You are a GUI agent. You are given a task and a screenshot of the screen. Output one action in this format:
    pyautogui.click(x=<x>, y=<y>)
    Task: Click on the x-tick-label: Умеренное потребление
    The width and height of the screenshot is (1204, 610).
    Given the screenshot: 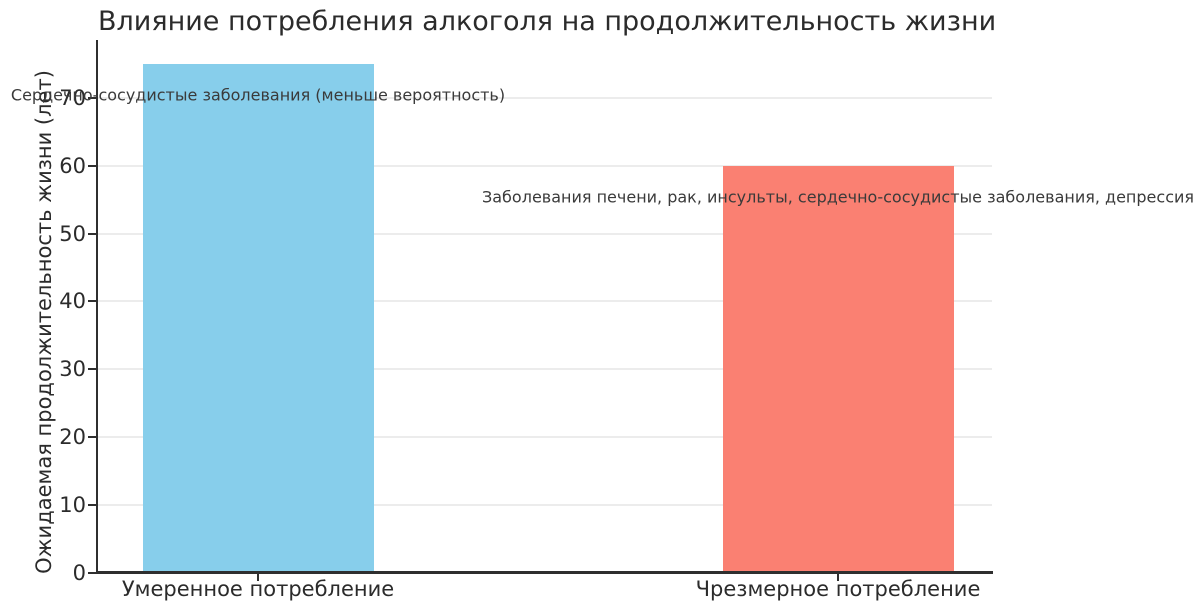 What is the action you would take?
    pyautogui.click(x=258, y=589)
    